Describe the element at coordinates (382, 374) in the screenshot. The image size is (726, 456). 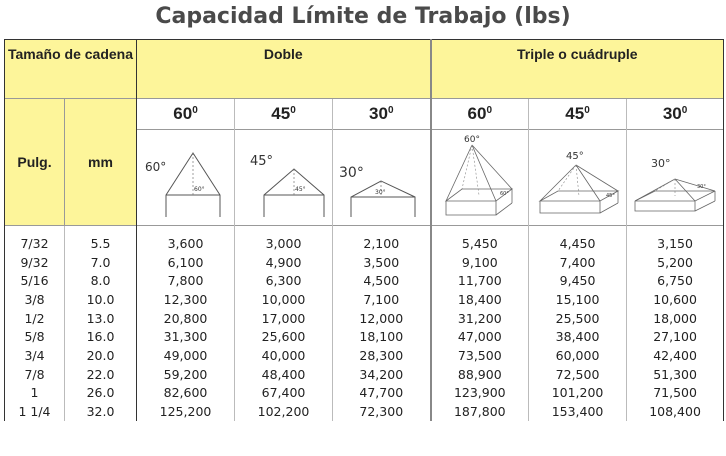
I see `cell-double-30: 34,200` at that location.